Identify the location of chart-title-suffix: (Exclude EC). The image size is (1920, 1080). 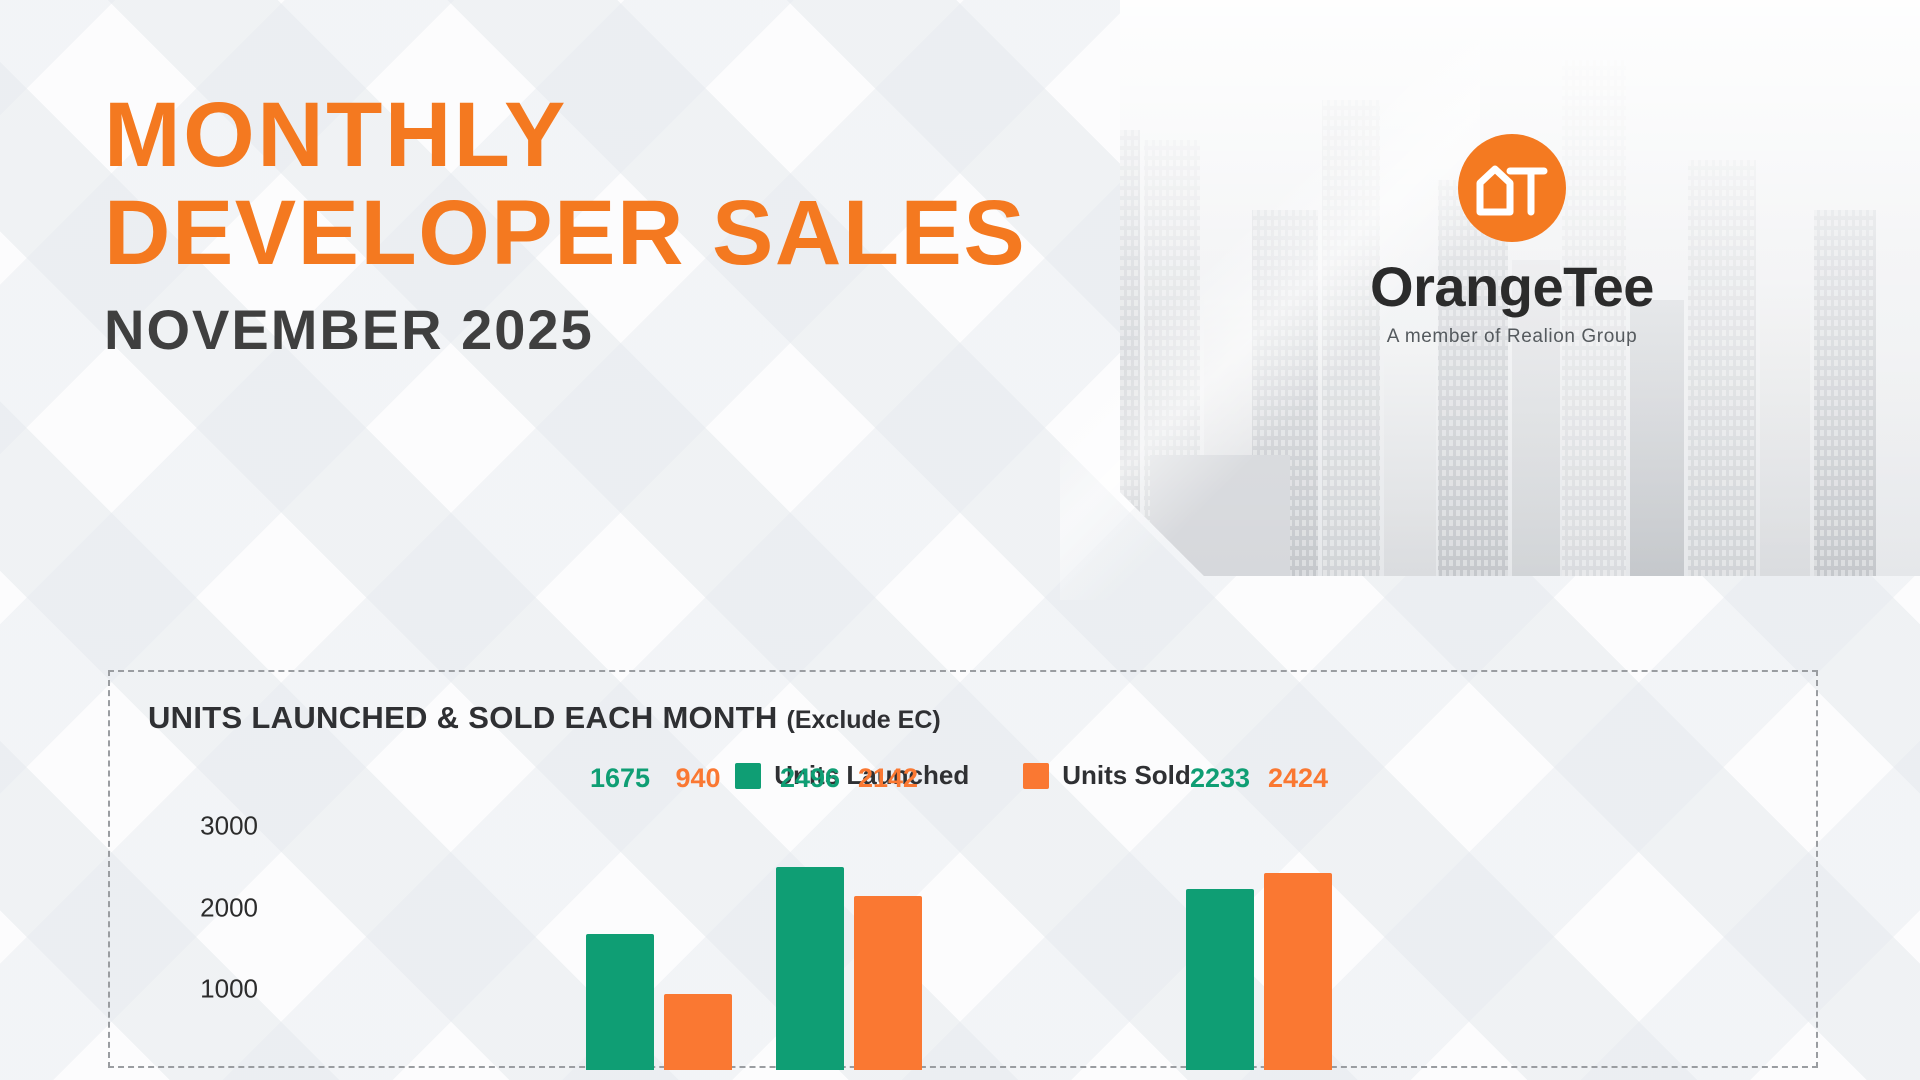
(863, 720).